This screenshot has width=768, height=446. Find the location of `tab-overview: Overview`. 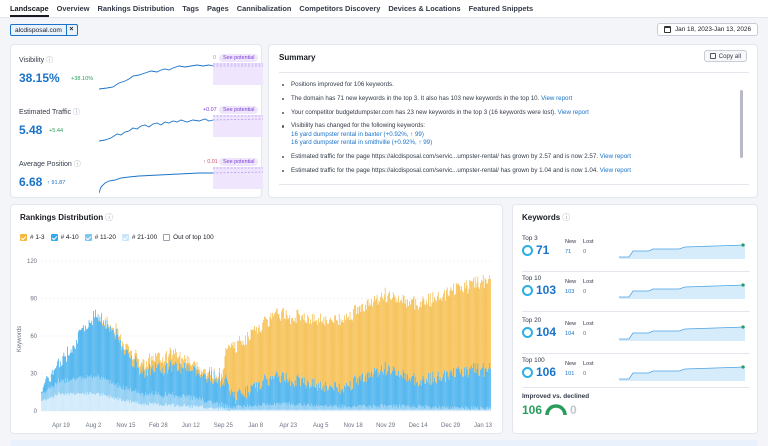

tab-overview: Overview is located at coordinates (73, 8).